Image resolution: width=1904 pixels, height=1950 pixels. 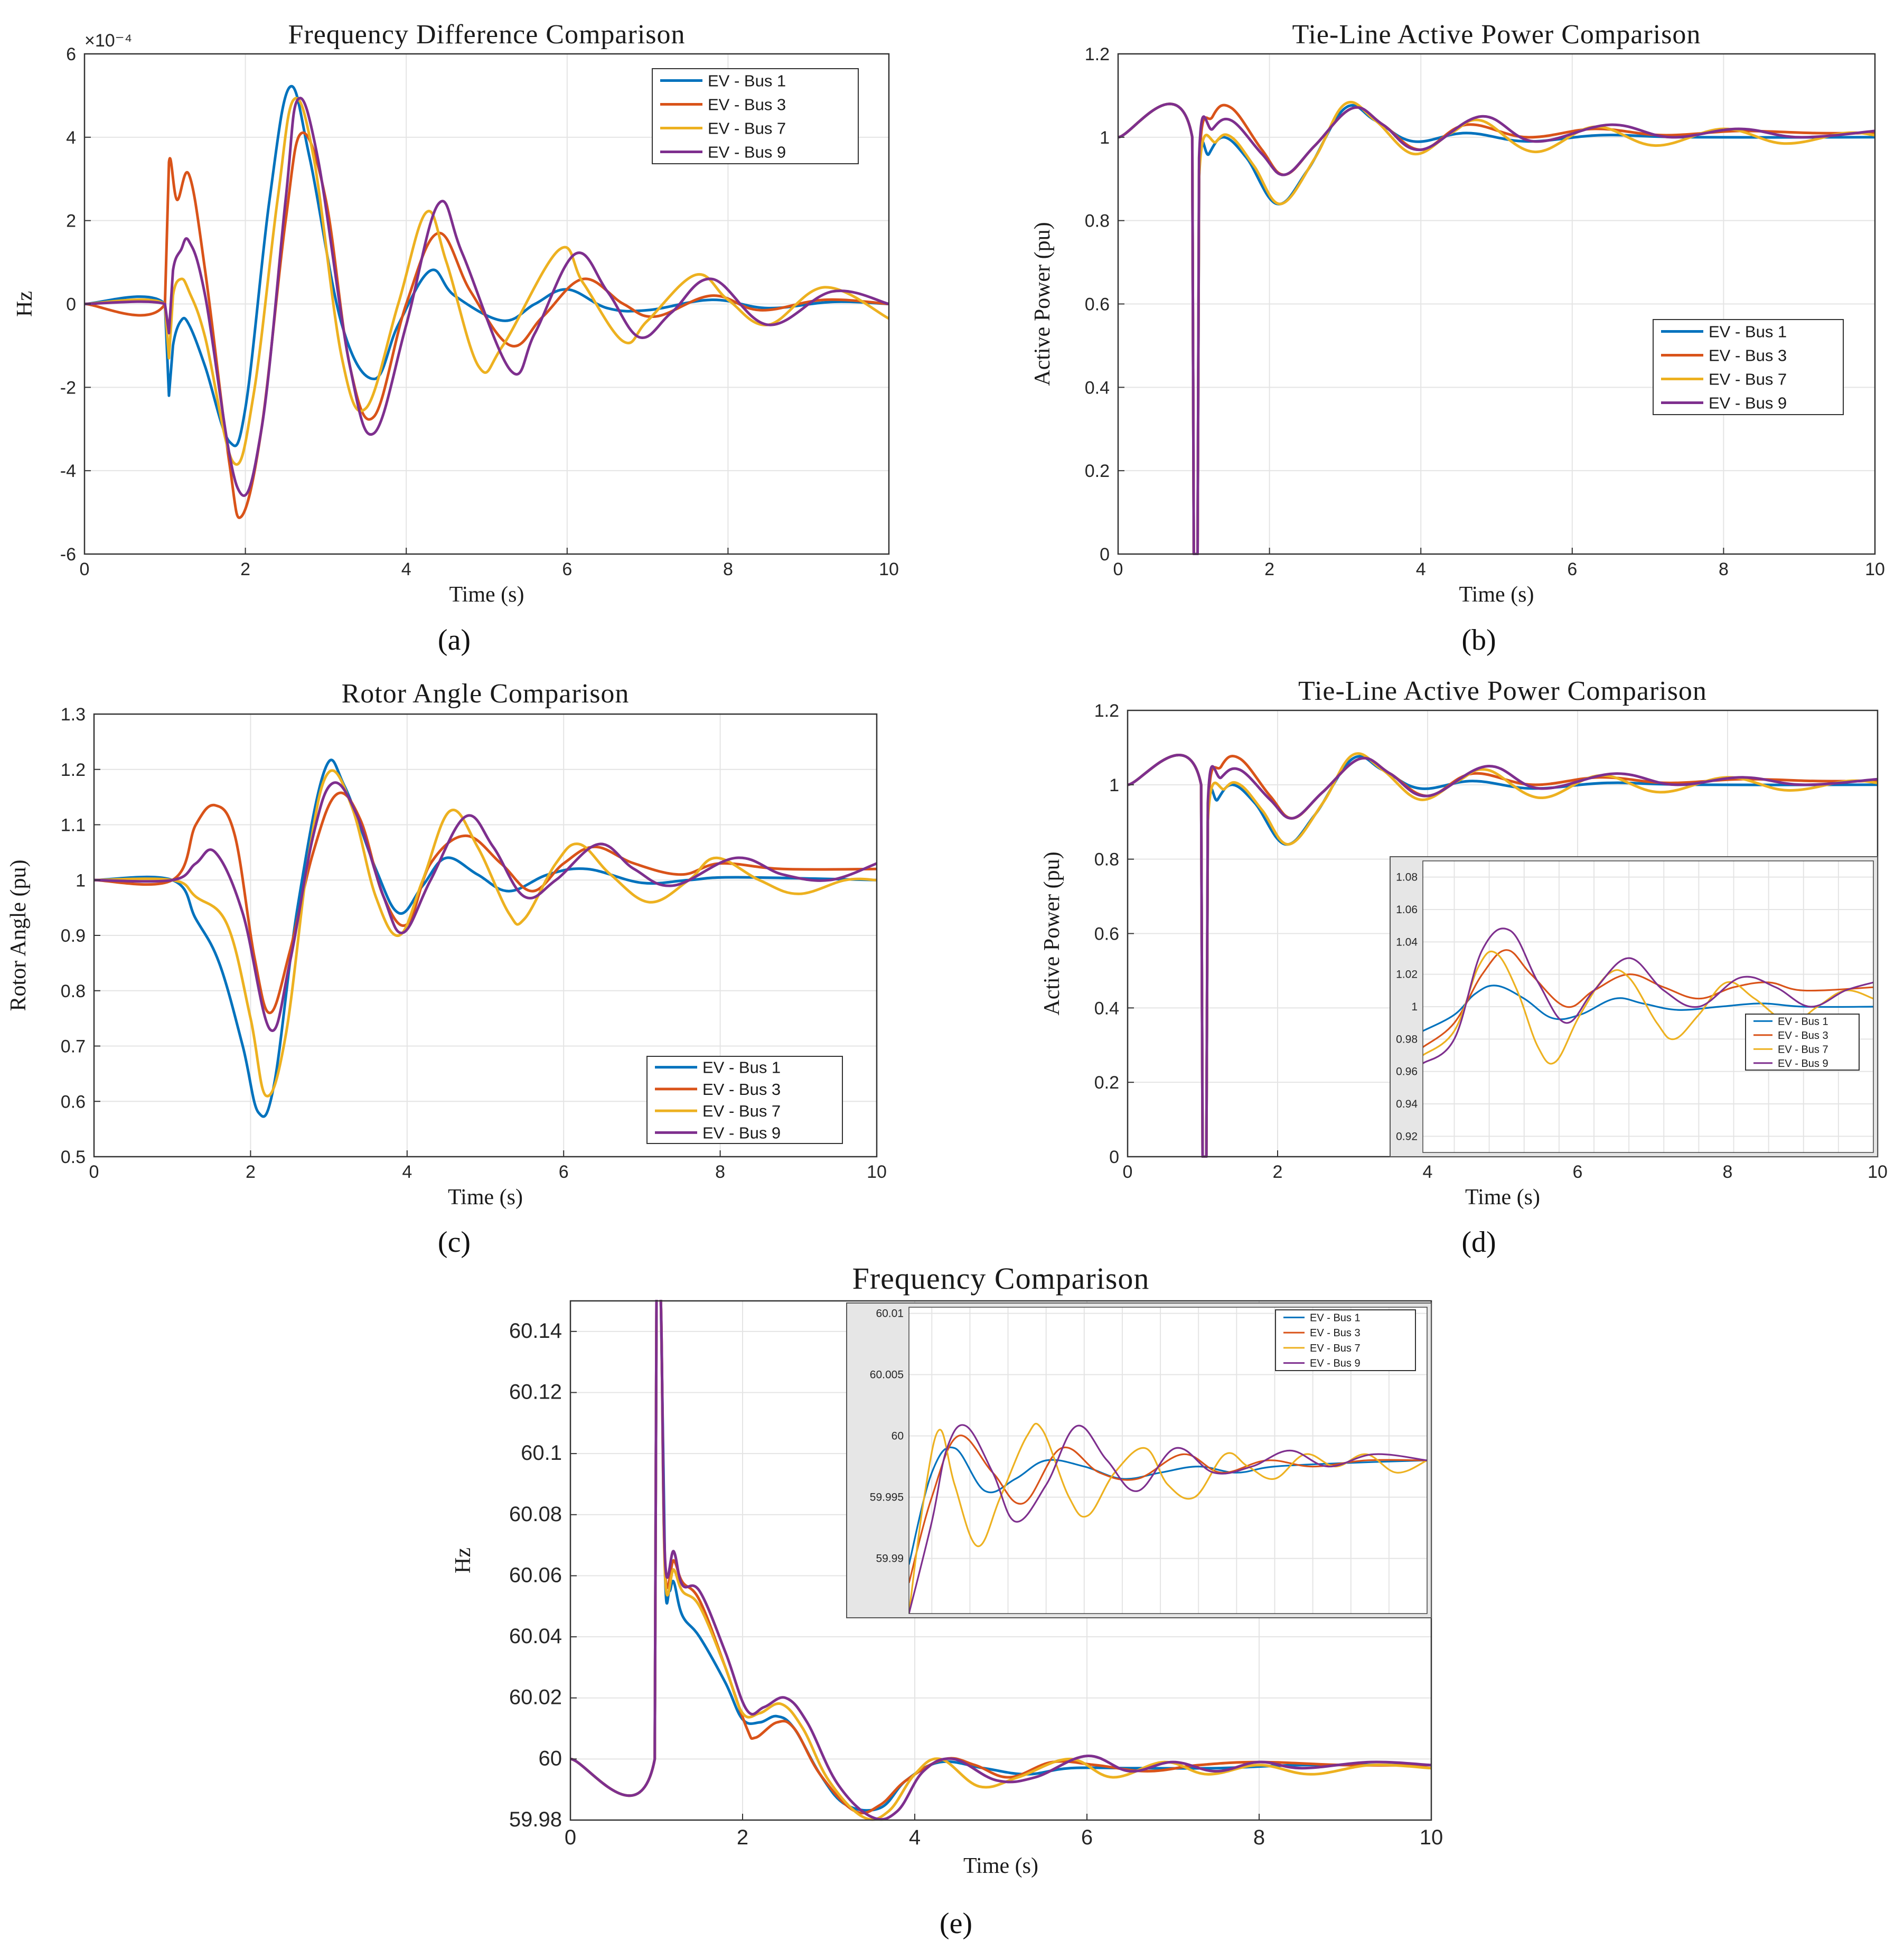 What do you see at coordinates (73, 1047) in the screenshot?
I see `y-tick-label: 0.7` at bounding box center [73, 1047].